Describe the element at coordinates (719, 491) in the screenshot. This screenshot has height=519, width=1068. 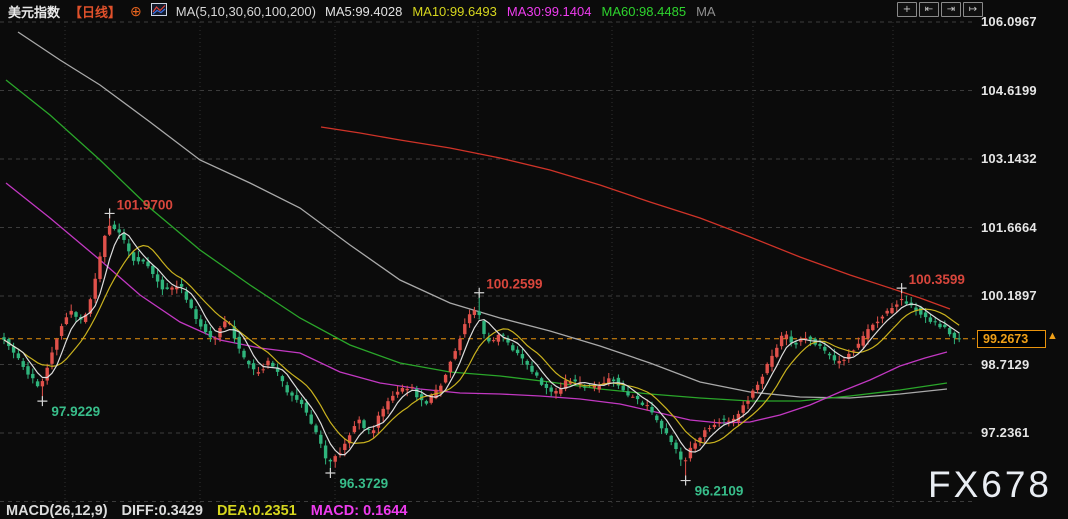
I see `price-annotation-label: 96.2109` at that location.